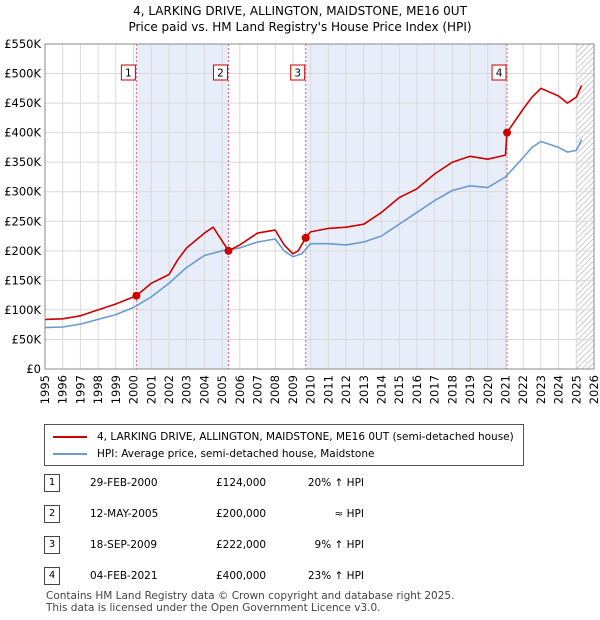 Image resolution: width=600 pixels, height=620 pixels. I want to click on sale-row: 1 29-FEB-2000 £124,000 20% ↑ HPI, so click(310, 489).